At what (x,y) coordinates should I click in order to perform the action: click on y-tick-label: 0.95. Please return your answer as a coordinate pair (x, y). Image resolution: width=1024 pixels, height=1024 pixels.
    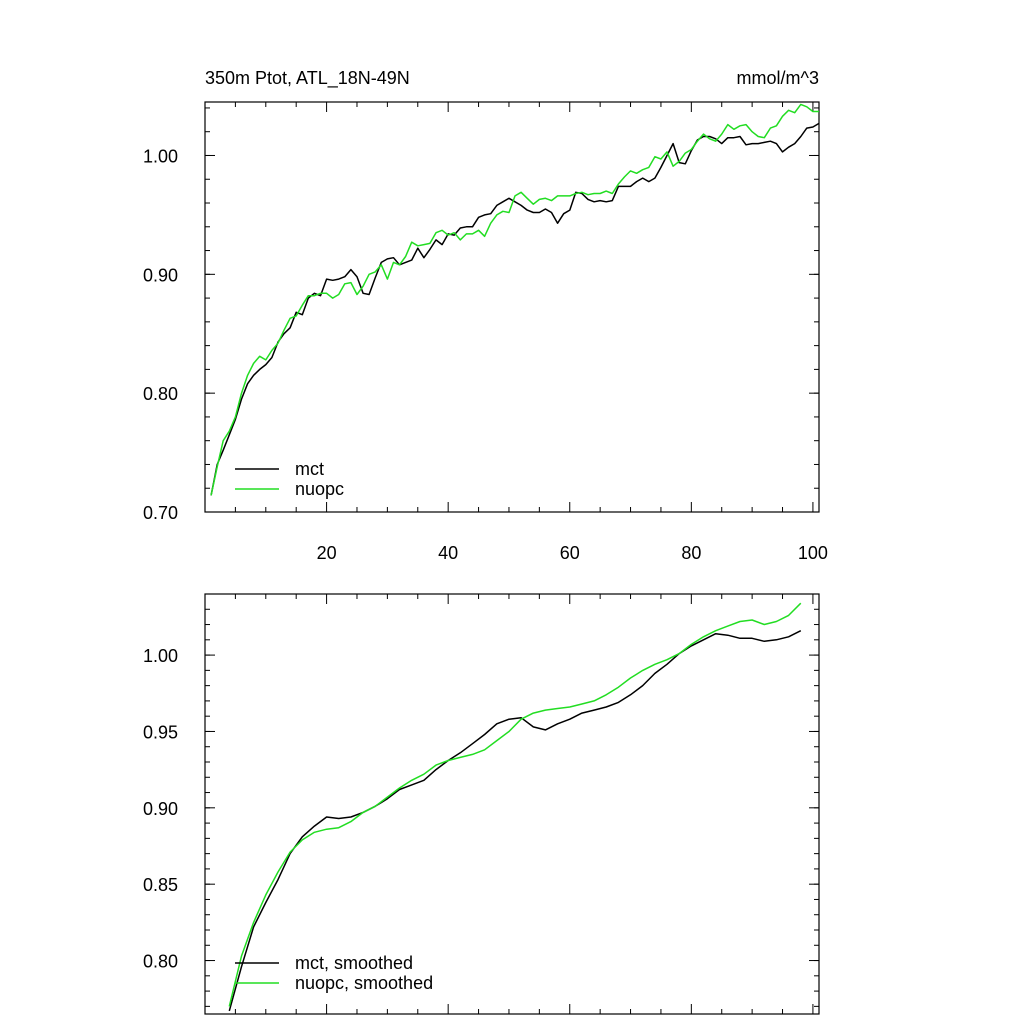
    Looking at the image, I should click on (160, 732).